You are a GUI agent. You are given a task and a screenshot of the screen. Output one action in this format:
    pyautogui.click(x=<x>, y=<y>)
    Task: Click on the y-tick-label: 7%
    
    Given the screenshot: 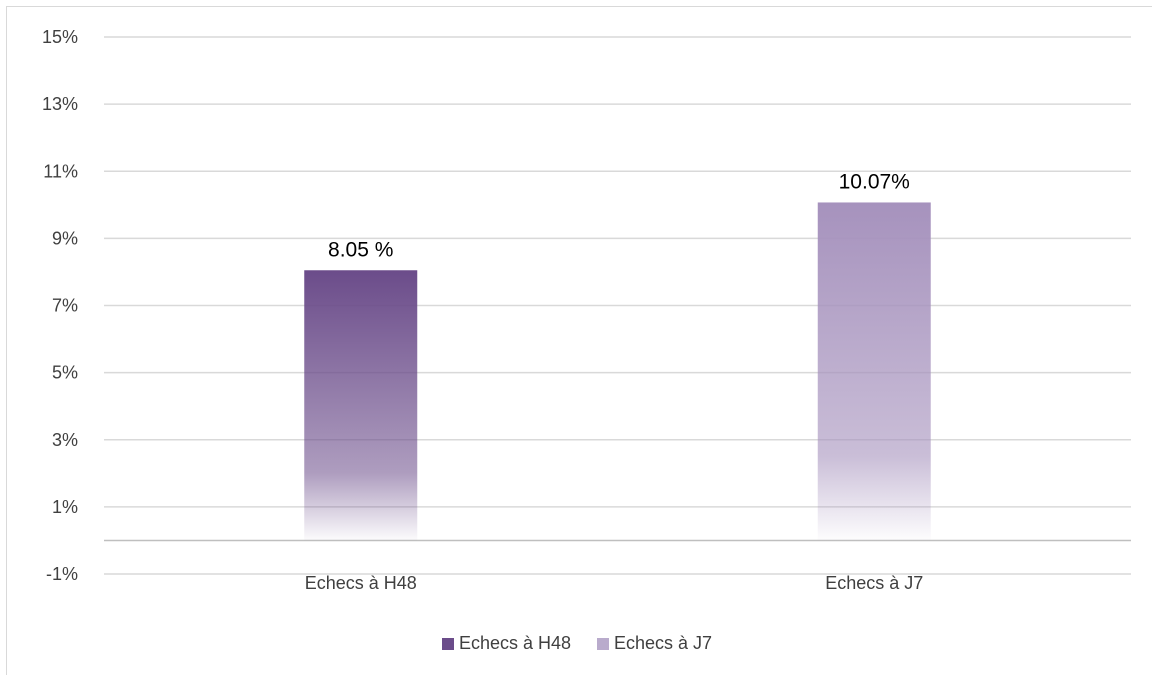 What is the action you would take?
    pyautogui.click(x=65, y=306)
    